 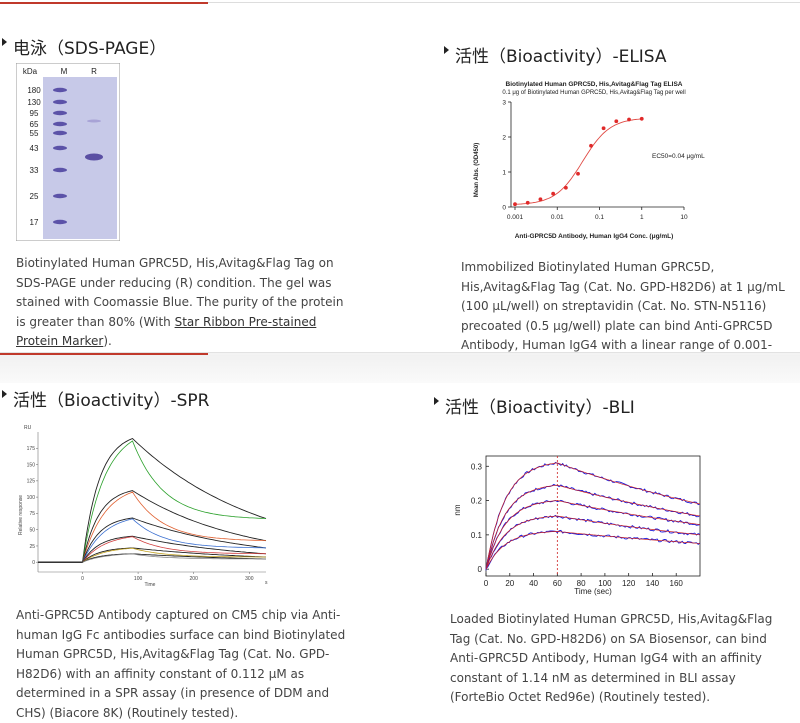 What do you see at coordinates (266, 583) in the screenshot?
I see `spr-xunit: s` at bounding box center [266, 583].